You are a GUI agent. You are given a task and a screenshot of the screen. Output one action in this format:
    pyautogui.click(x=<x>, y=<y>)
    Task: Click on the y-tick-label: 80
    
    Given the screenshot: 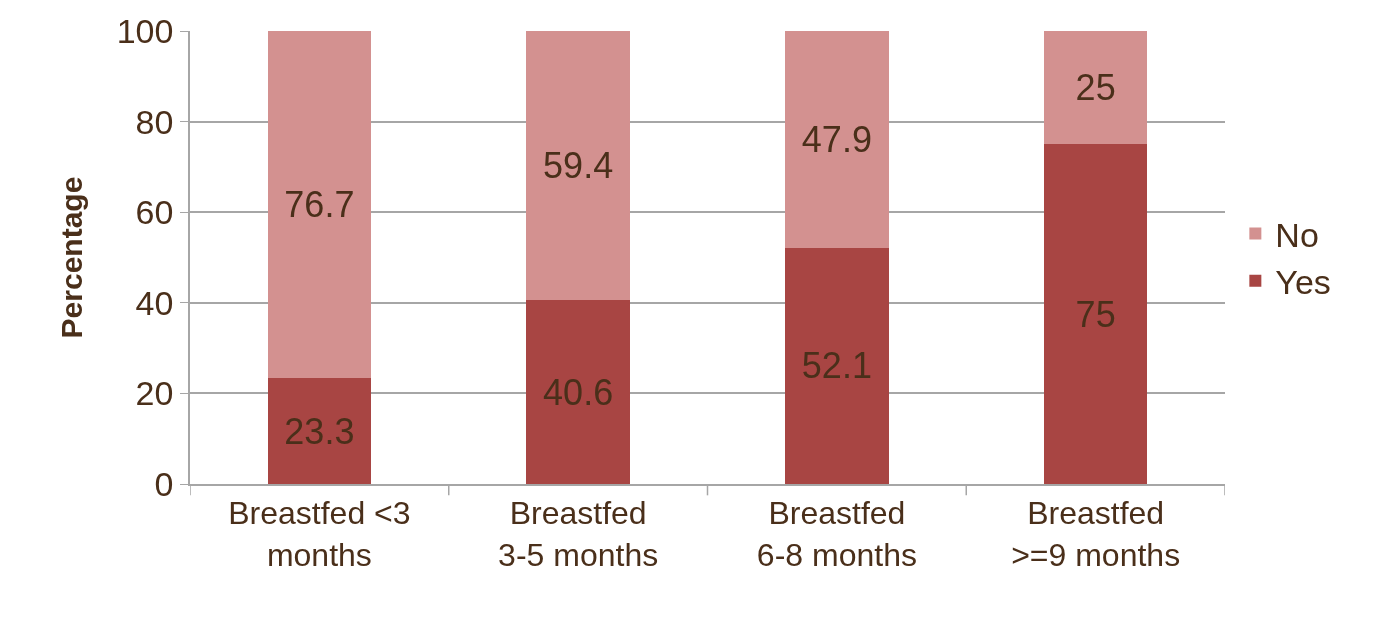 What is the action you would take?
    pyautogui.click(x=154, y=121)
    